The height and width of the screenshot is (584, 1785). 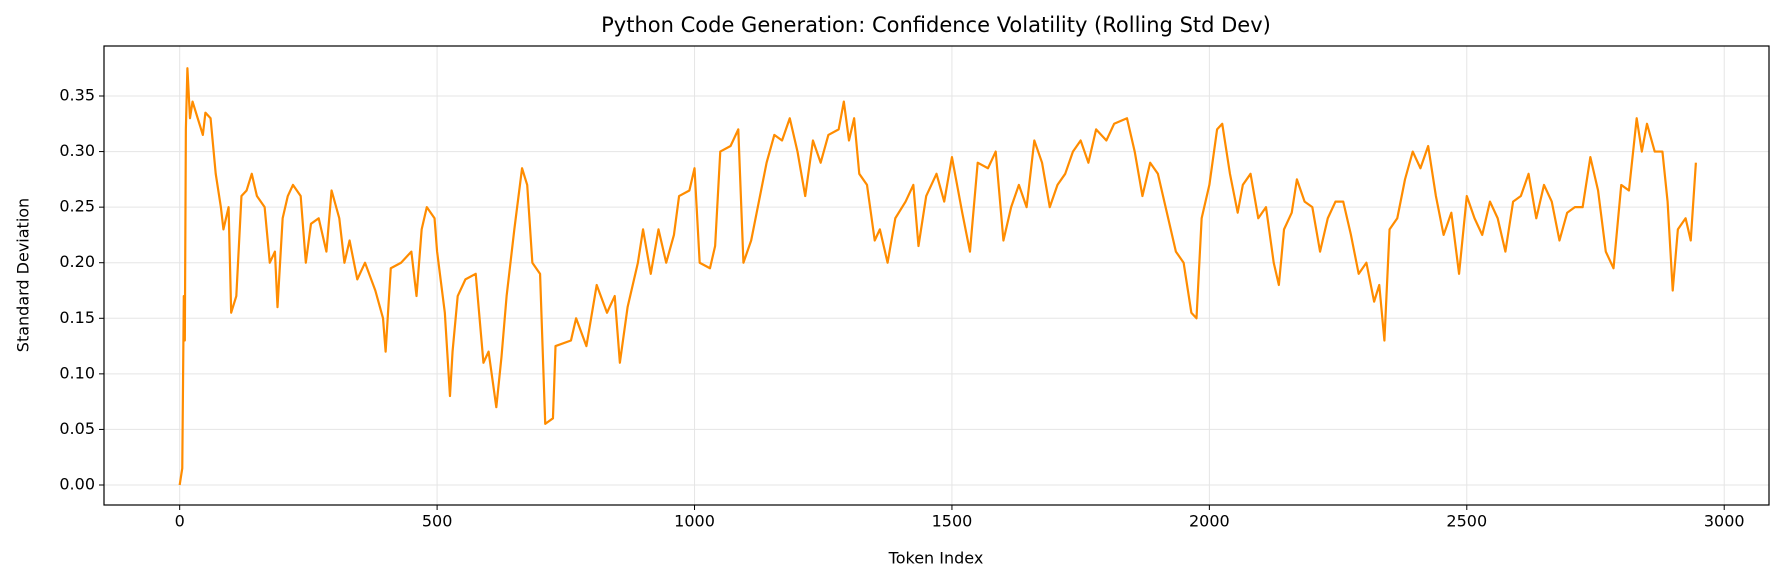 I want to click on x-tick-label: 500, so click(x=437, y=521).